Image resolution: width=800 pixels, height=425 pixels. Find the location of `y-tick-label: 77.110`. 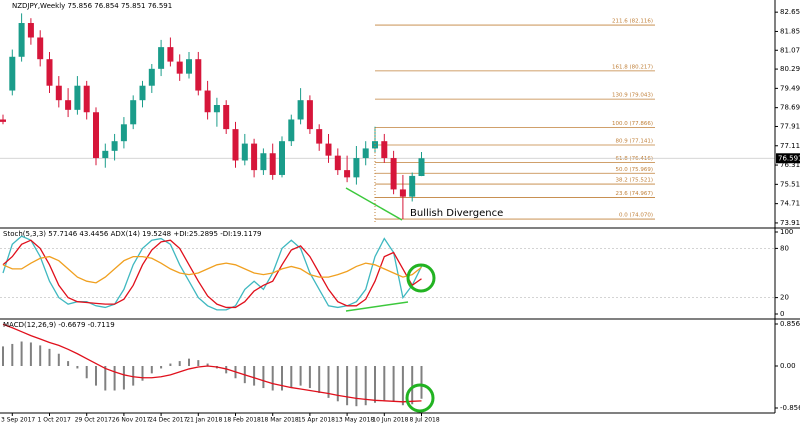

y-tick-label: 77.110 is located at coordinates (790, 146).